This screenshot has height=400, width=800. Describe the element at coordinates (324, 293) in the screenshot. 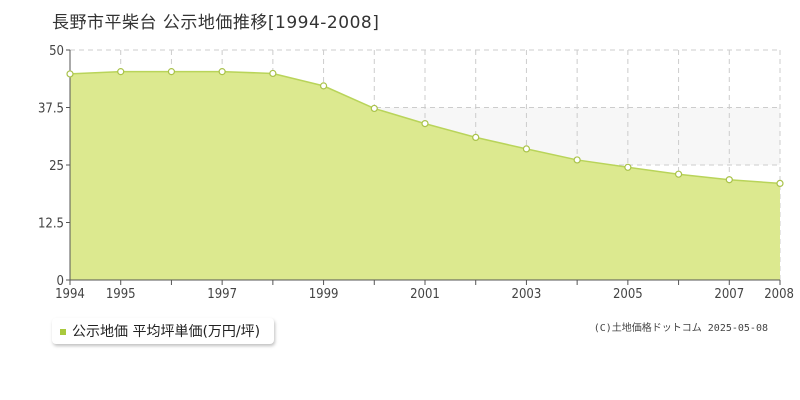

I see `x-tick-label: 1999` at that location.